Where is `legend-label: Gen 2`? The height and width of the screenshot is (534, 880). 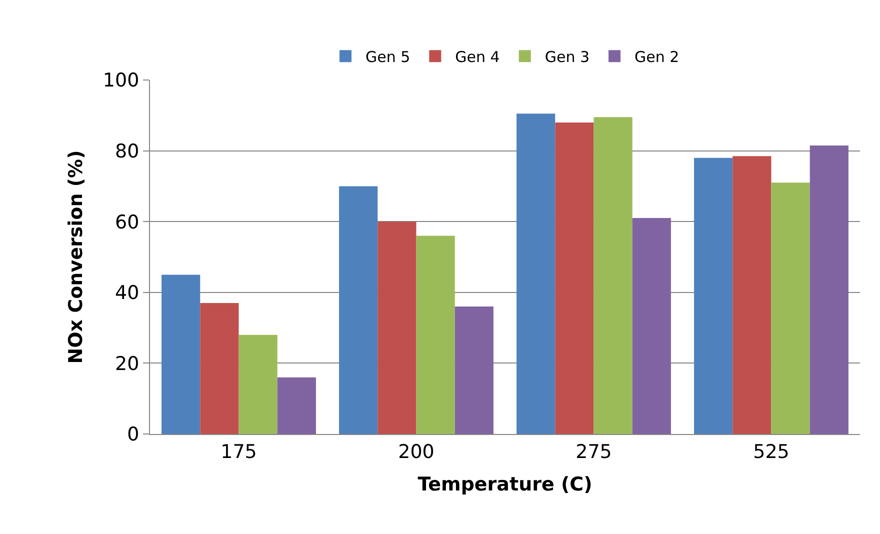
legend-label: Gen 2 is located at coordinates (657, 57).